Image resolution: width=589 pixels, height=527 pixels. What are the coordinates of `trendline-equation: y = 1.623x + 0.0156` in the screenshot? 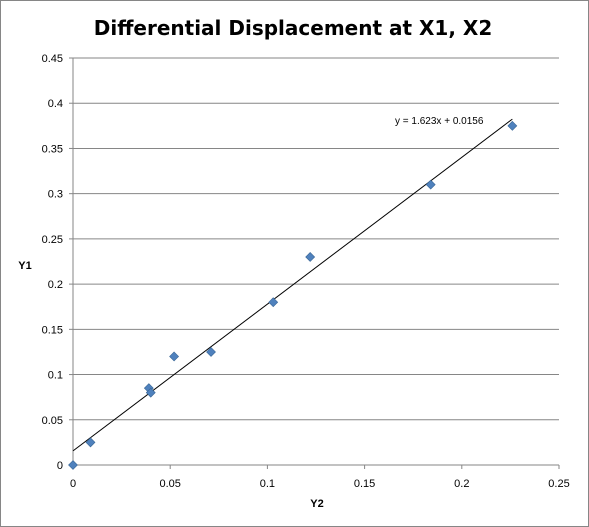 It's located at (439, 121).